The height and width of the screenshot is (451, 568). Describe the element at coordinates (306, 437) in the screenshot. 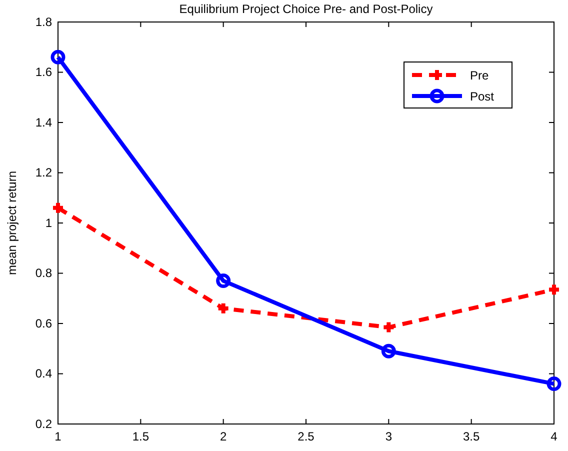

I see `x-tick-label: 2.5` at that location.